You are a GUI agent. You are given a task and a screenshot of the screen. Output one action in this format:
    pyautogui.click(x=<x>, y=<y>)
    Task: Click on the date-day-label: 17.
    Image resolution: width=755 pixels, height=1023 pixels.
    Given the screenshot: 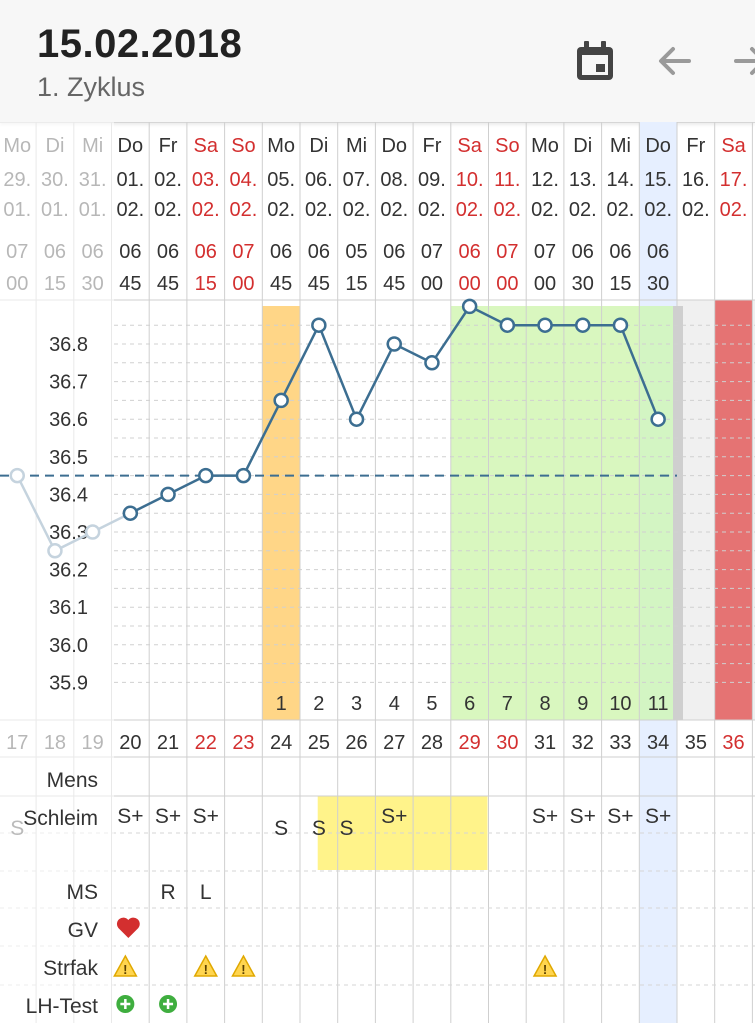 What is the action you would take?
    pyautogui.click(x=734, y=180)
    